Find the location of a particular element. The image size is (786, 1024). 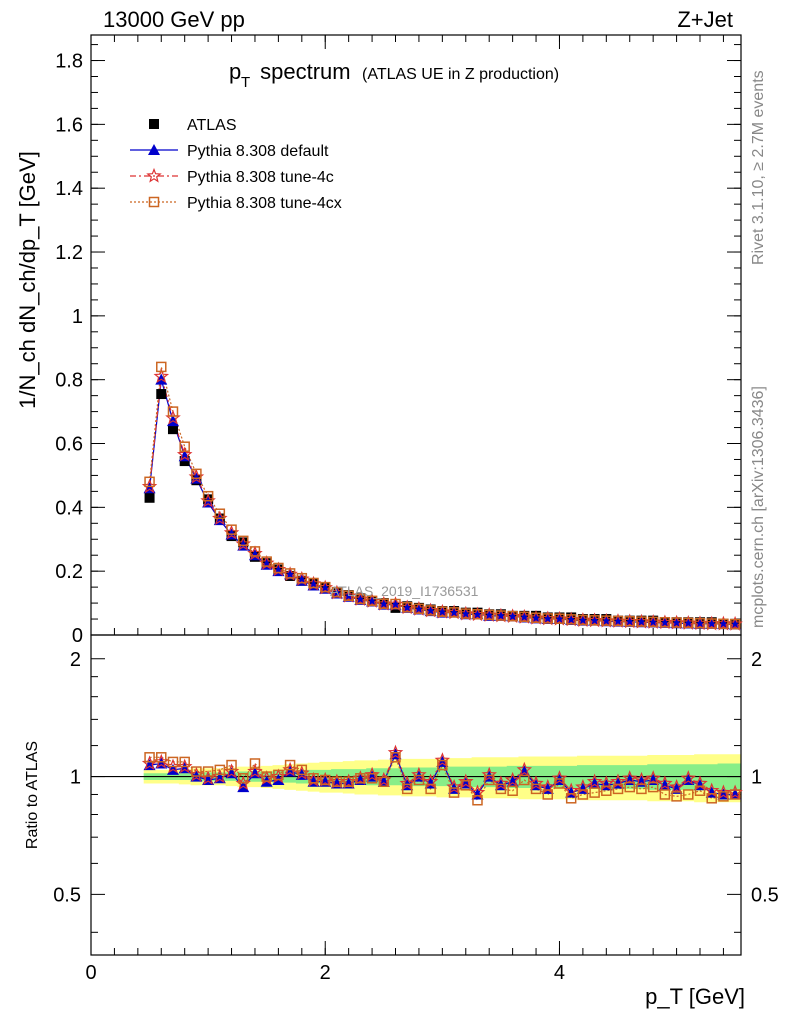

y-axis-label-main: 1/N_ch dN_ch/dp_T [GeV] is located at coordinates (27, 280).